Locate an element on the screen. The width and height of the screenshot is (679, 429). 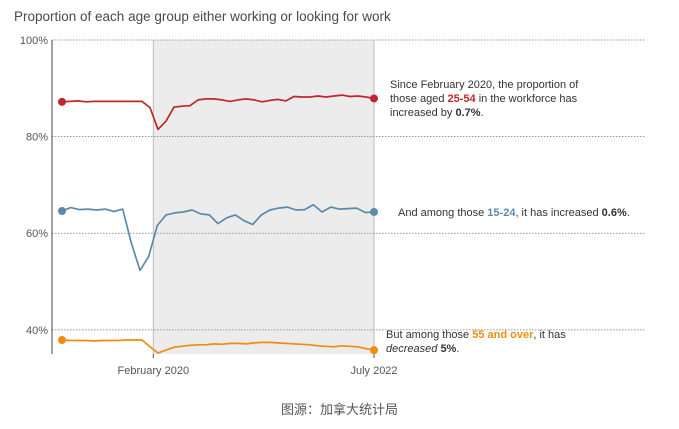
annotation-text: And among those is located at coordinates (443, 213).